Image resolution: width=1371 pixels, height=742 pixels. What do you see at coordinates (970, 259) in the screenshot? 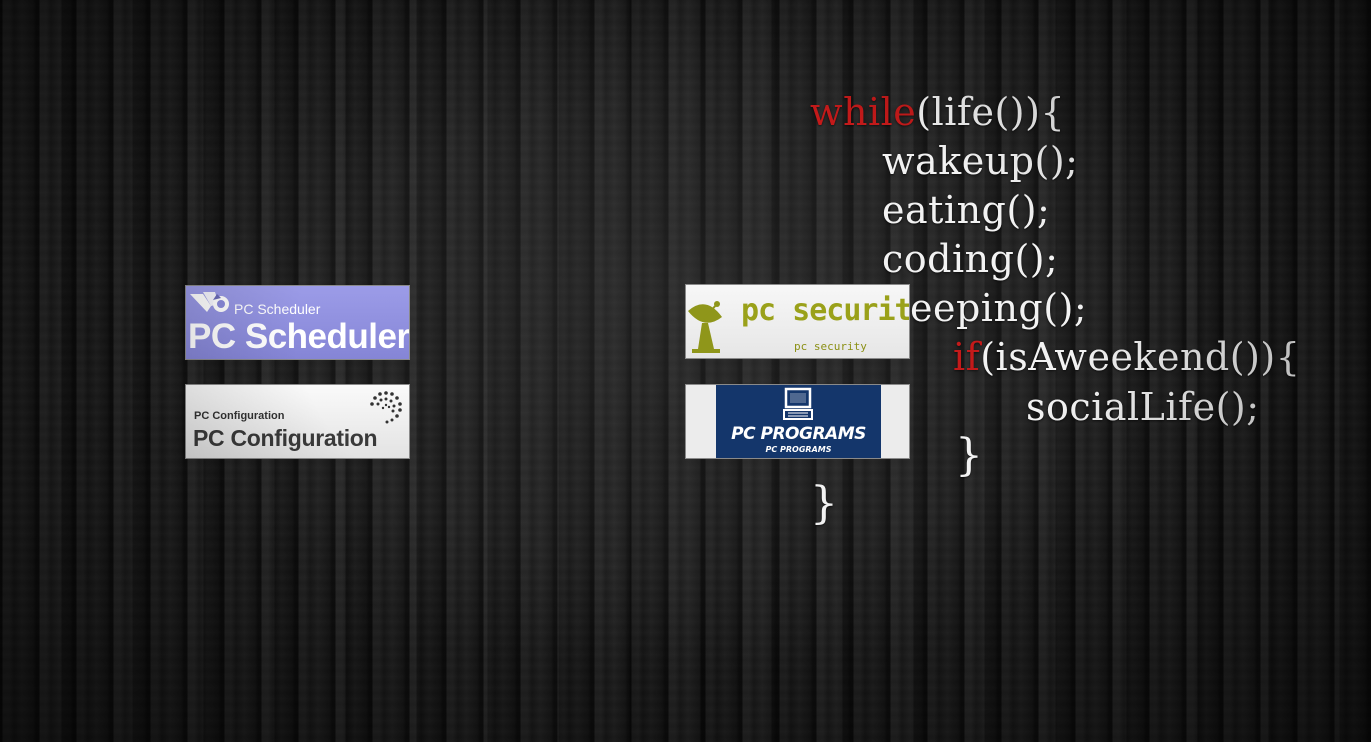
I see `code-line-coding: coding();` at bounding box center [970, 259].